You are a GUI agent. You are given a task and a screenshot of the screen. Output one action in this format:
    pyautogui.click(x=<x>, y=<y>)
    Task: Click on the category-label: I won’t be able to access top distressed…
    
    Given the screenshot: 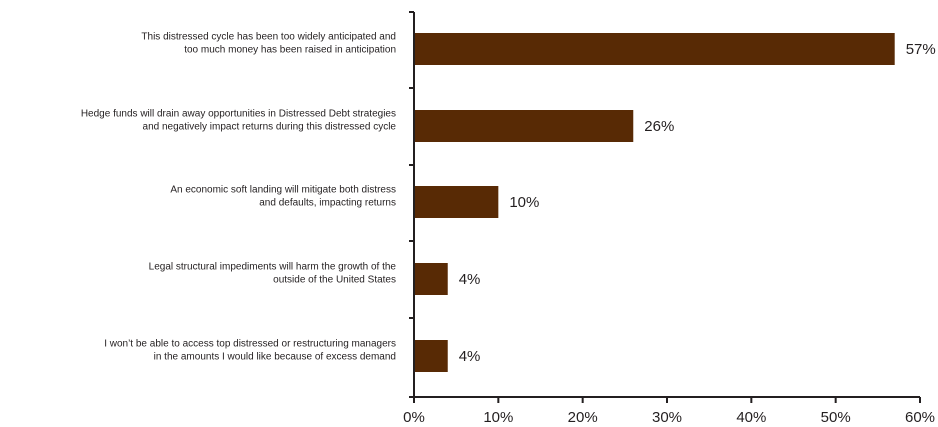 What is the action you would take?
    pyautogui.click(x=250, y=351)
    